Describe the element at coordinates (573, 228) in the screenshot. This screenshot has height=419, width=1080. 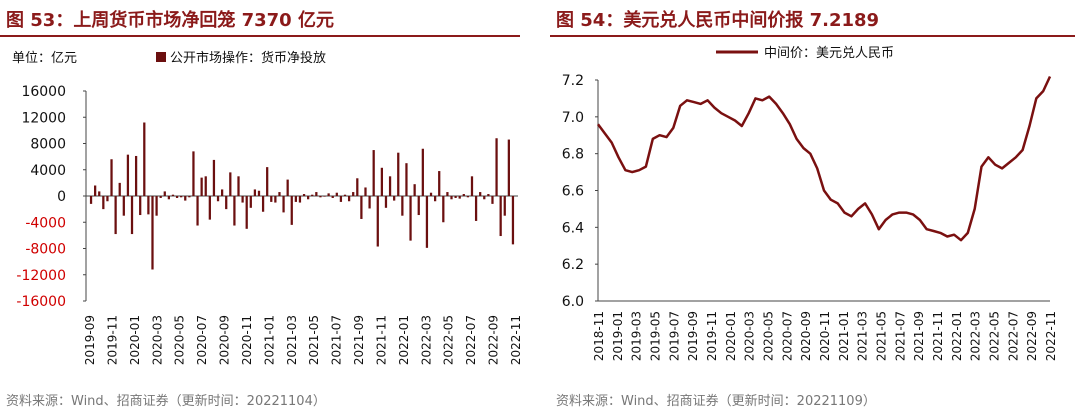
I see `y-tick-label: 6.4` at that location.